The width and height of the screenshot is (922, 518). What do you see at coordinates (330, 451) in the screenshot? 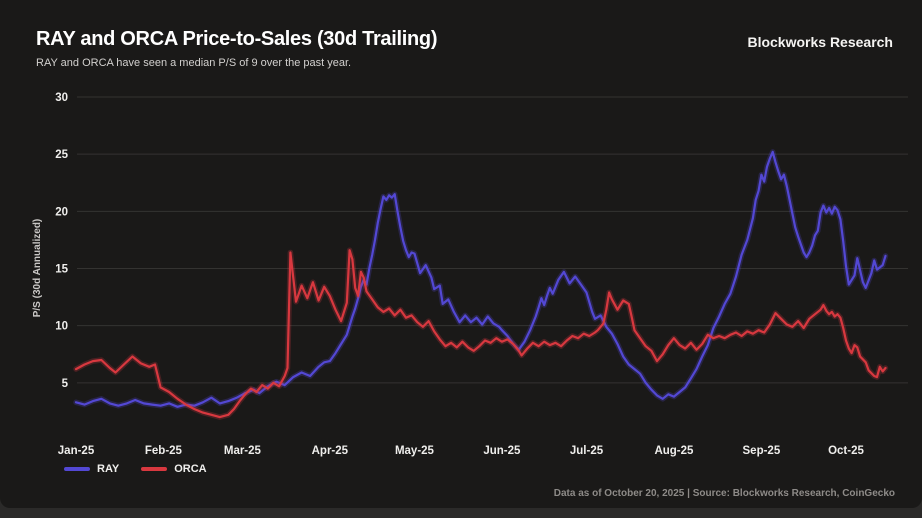
I see `svg-text: Apr-25` at bounding box center [330, 451].